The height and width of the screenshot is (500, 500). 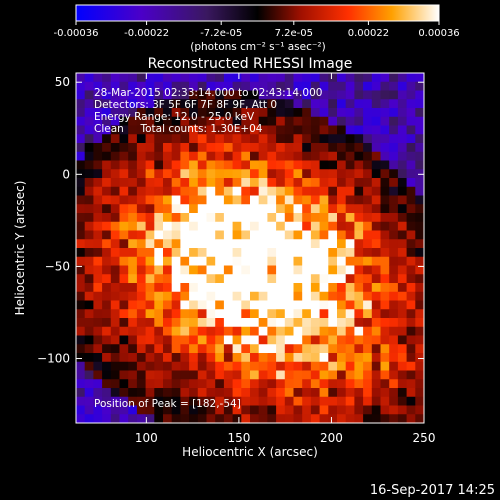 What do you see at coordinates (438, 33) in the screenshot?
I see `colorbar-tick-label: 0.00036` at bounding box center [438, 33].